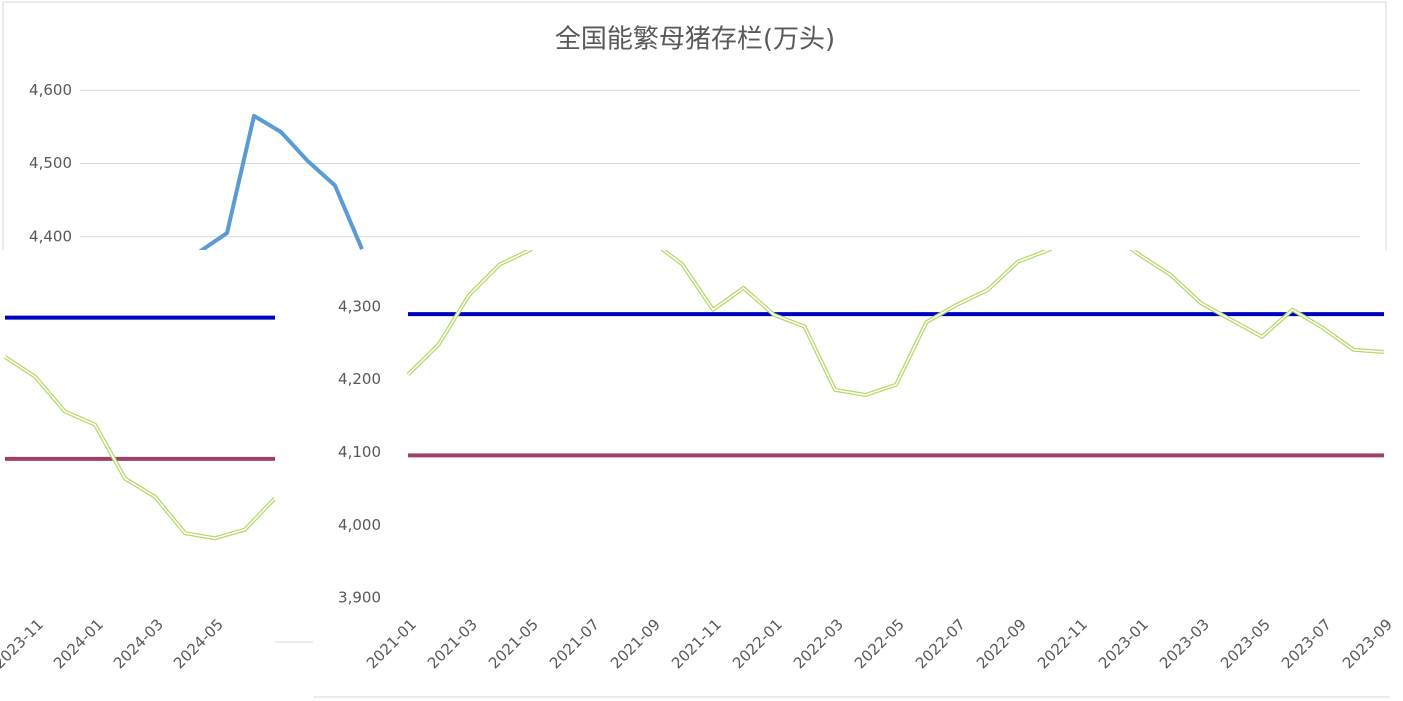 This screenshot has height=701, width=1403. I want to click on series-line, so click(281, 183).